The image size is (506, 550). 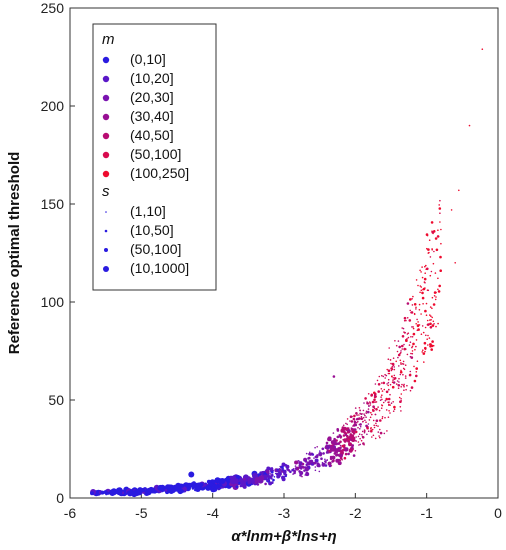 I want to click on legend-box, so click(x=154, y=157).